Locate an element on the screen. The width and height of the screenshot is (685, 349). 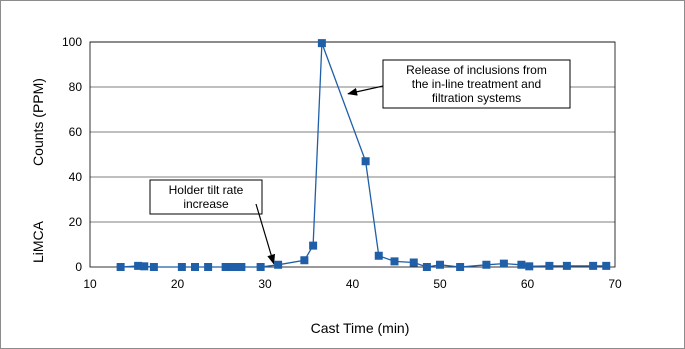
annotation-text: Release of inclusions from is located at coordinates (476, 70).